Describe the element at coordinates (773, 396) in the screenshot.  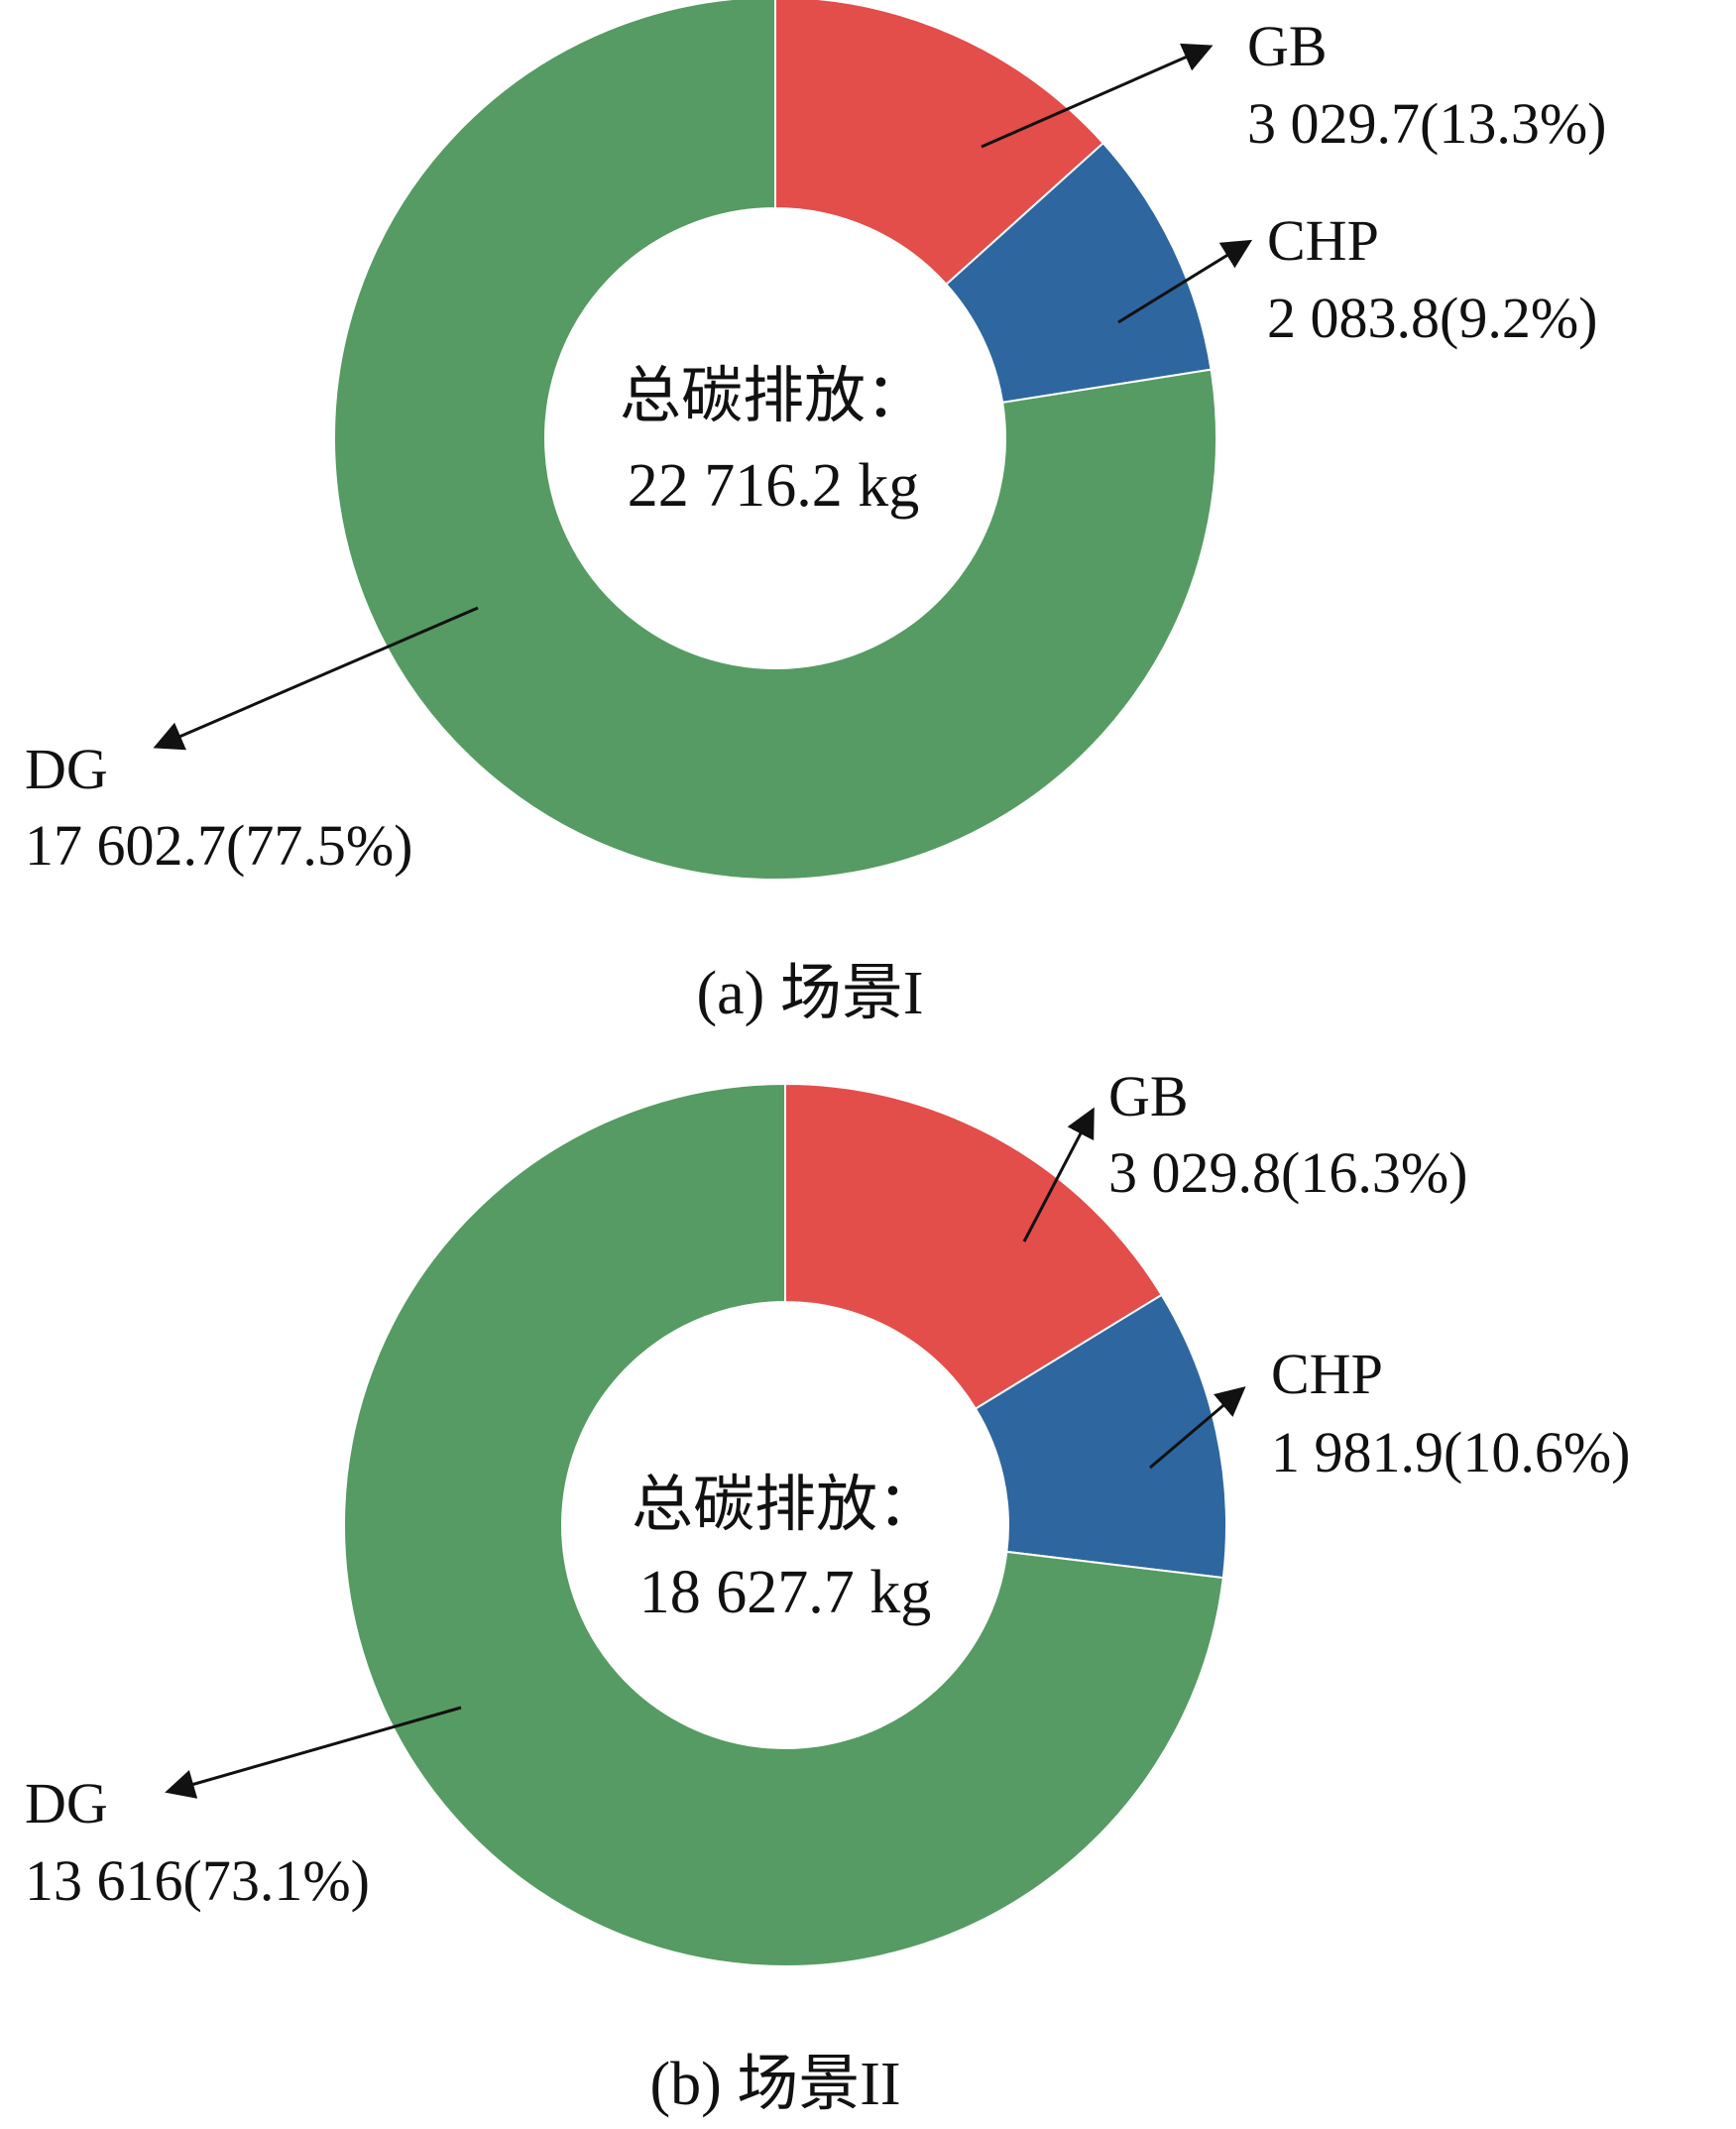
I see `center-label-a: 总碳排放：` at that location.